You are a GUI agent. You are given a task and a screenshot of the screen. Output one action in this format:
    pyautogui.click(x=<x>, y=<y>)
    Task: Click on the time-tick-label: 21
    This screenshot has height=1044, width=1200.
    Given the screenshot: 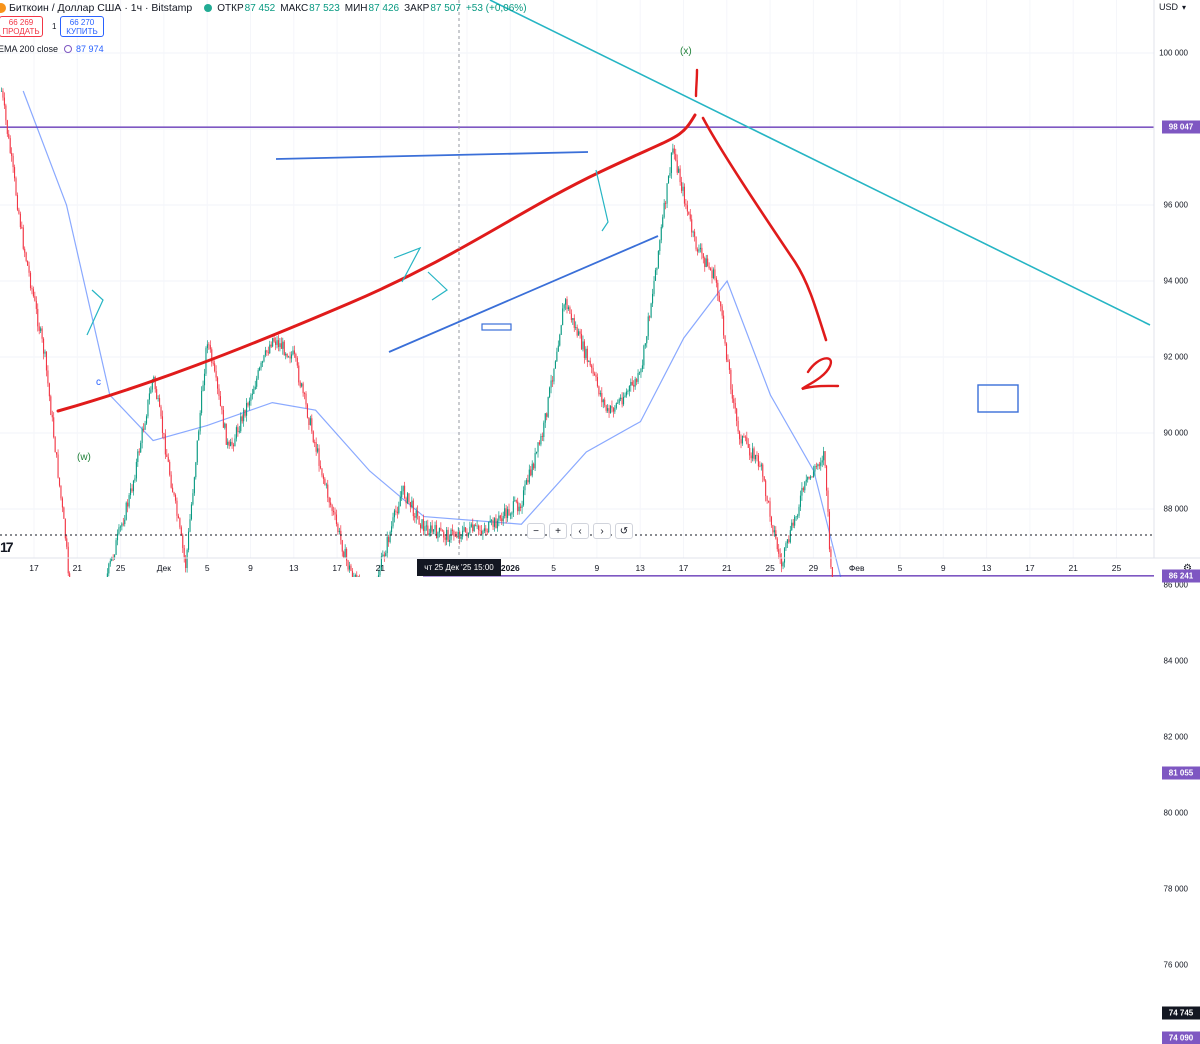 What is the action you would take?
    pyautogui.click(x=380, y=568)
    